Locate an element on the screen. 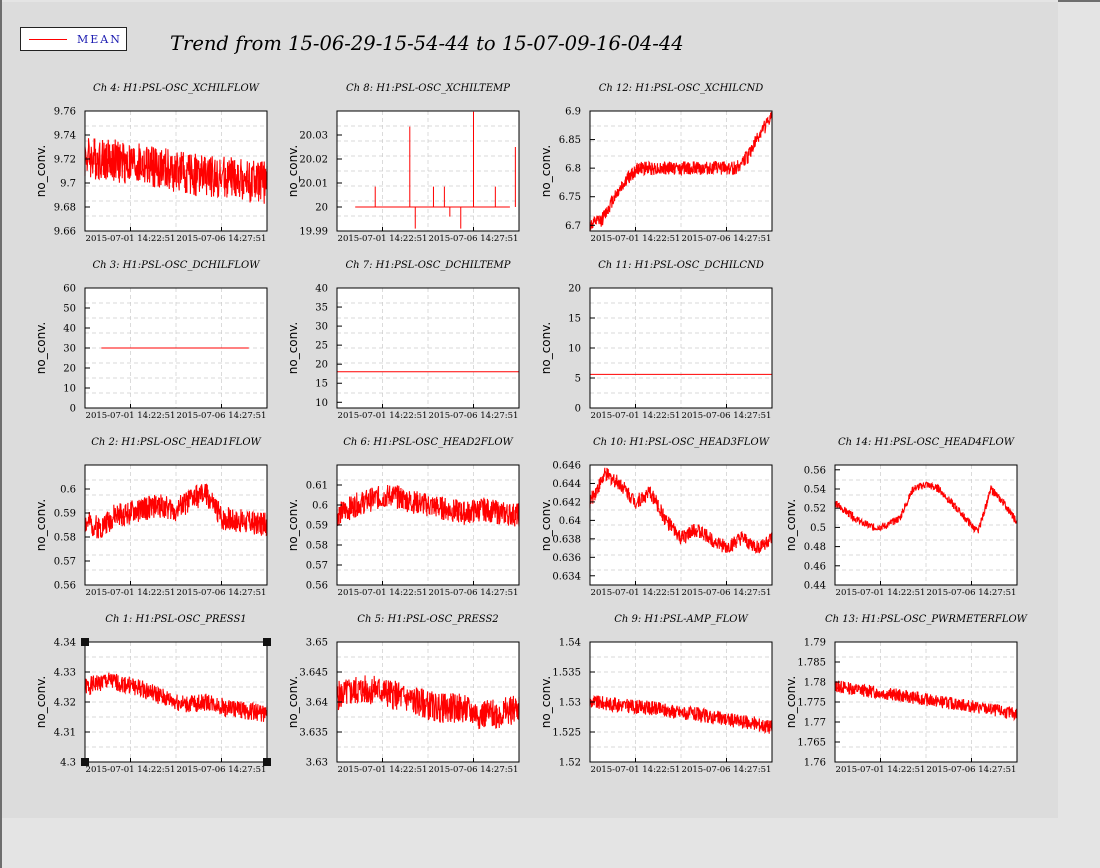  y-tick-label: 1.775 is located at coordinates (811, 703).